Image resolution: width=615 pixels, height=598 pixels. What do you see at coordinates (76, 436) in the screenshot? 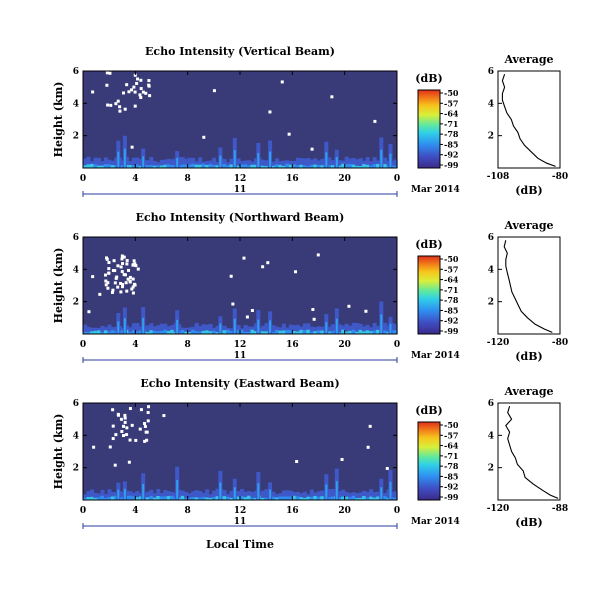
I see `y-tick-label: 4` at bounding box center [76, 436].